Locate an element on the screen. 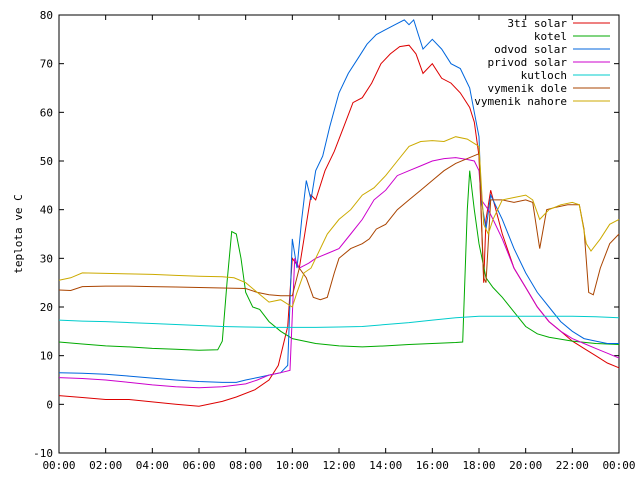  y-tick-label: -10 is located at coordinates (43, 453).